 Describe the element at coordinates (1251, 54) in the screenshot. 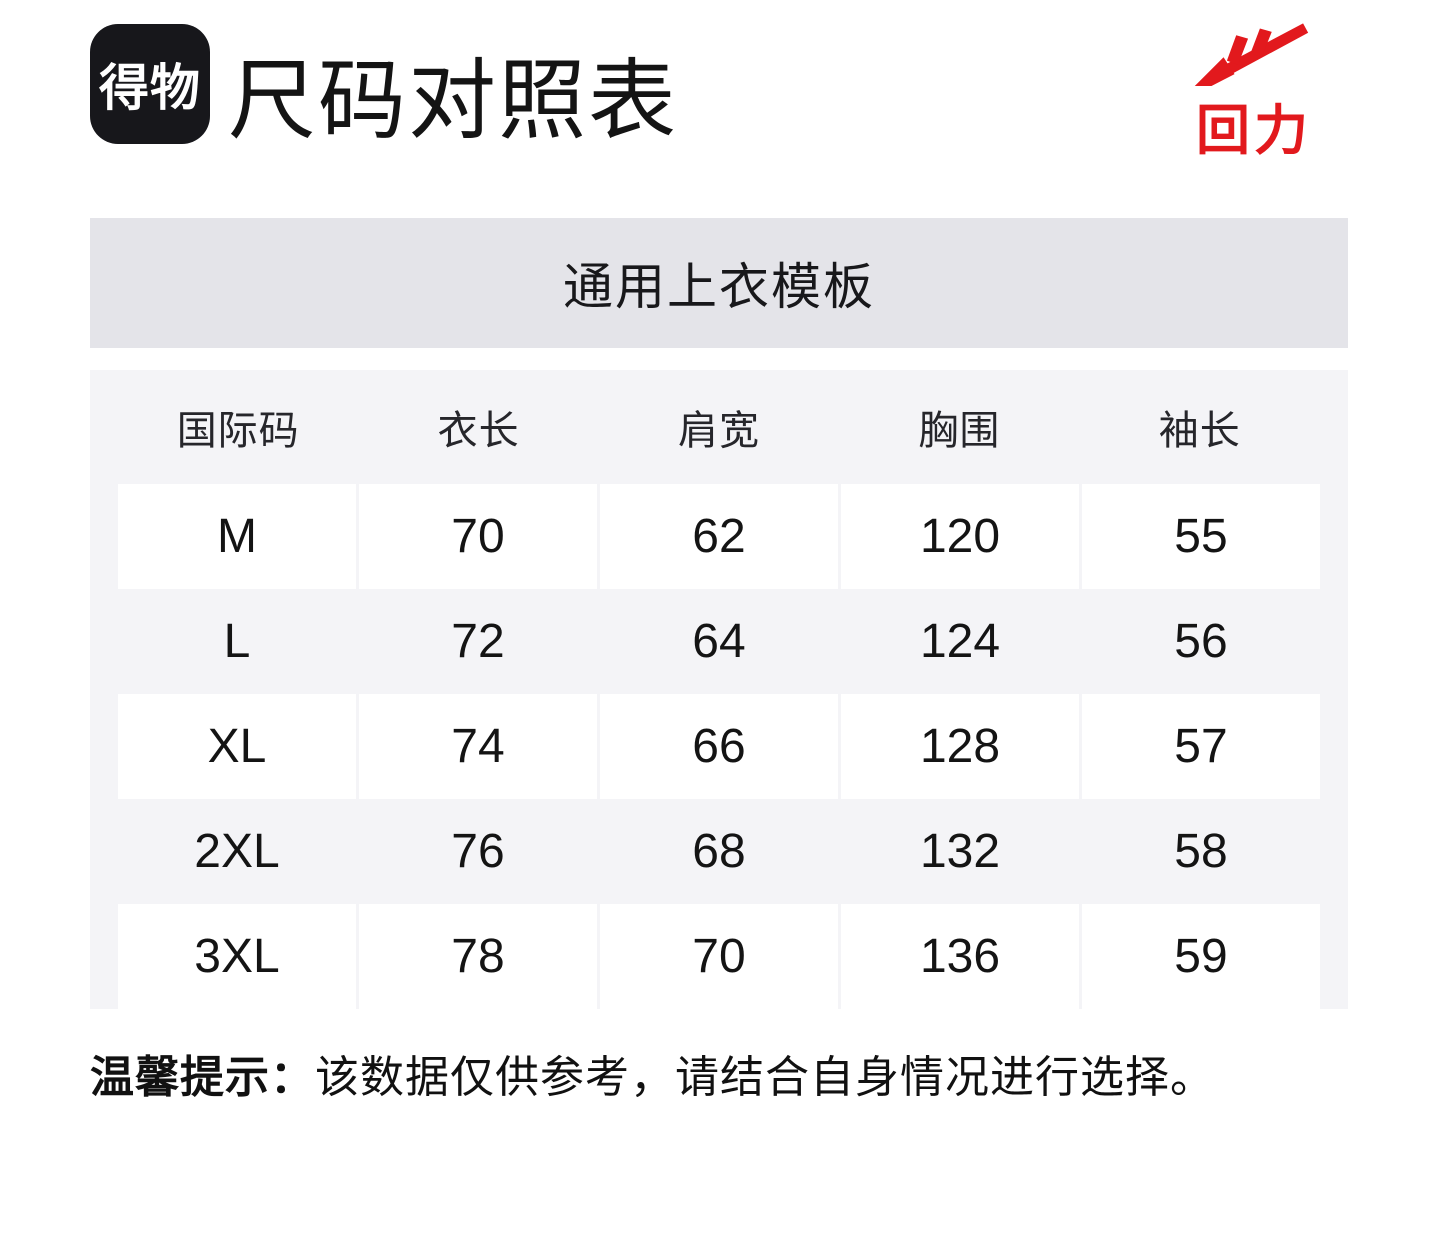

I see `warrior-swoosh-arrow-icon` at that location.